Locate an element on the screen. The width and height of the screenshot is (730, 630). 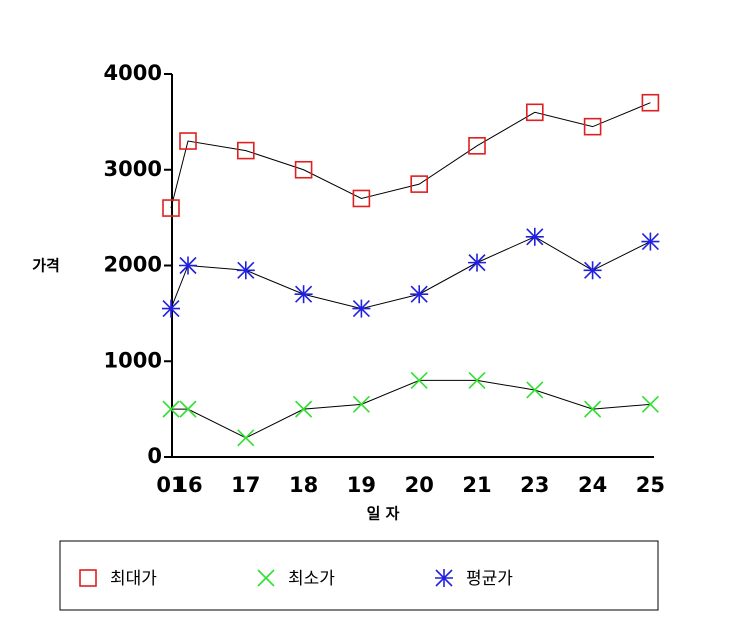
x-tick-label: 18 is located at coordinates (303, 485).